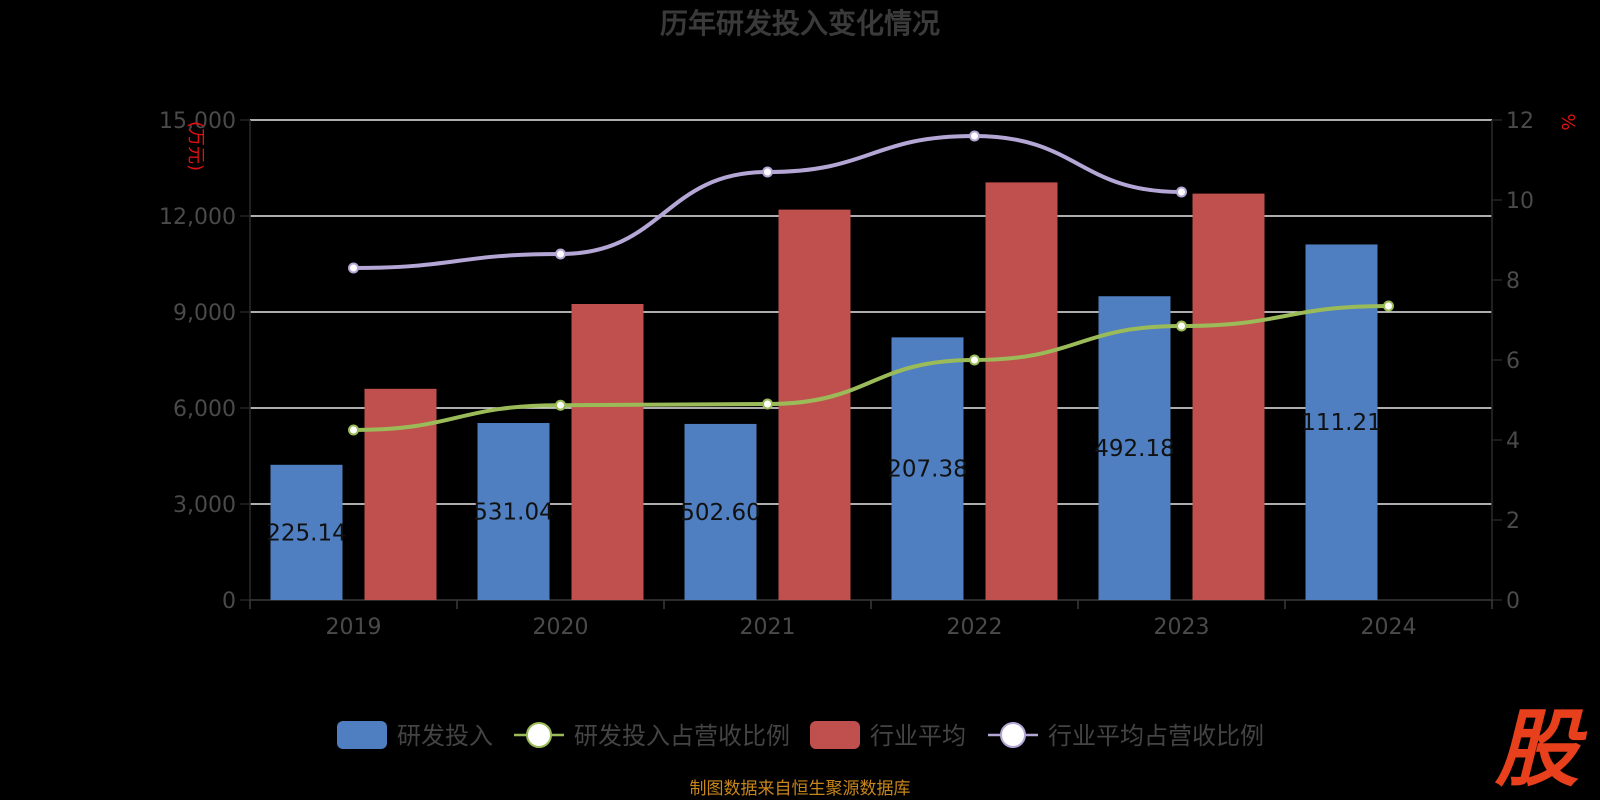 The image size is (1600, 800). What do you see at coordinates (1541, 749) in the screenshot?
I see `logo-glyph: 股` at bounding box center [1541, 749].